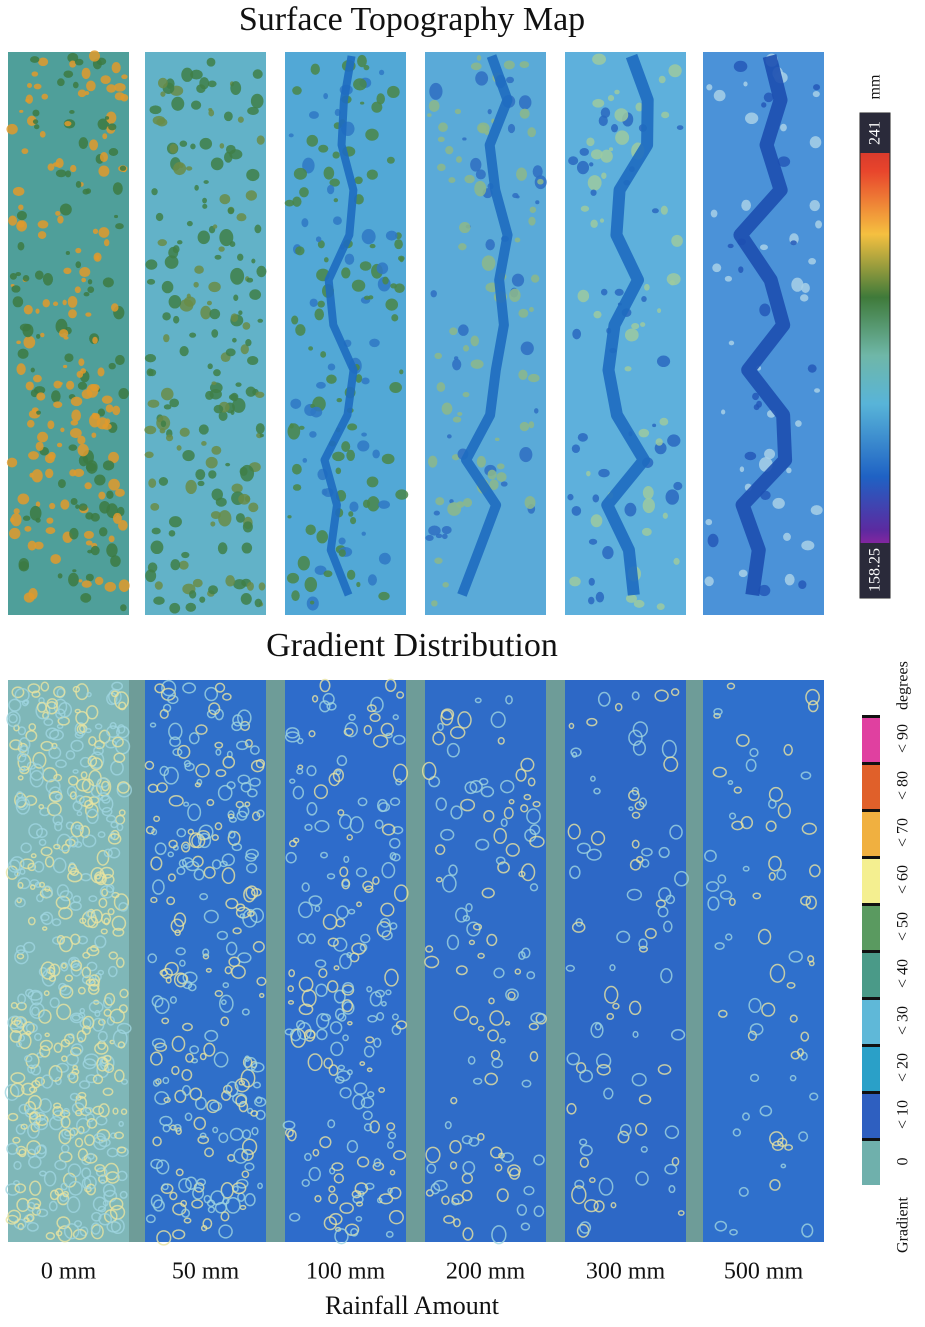 This screenshot has height=1327, width=925. I want to click on rill-channel, so click(763, 325).